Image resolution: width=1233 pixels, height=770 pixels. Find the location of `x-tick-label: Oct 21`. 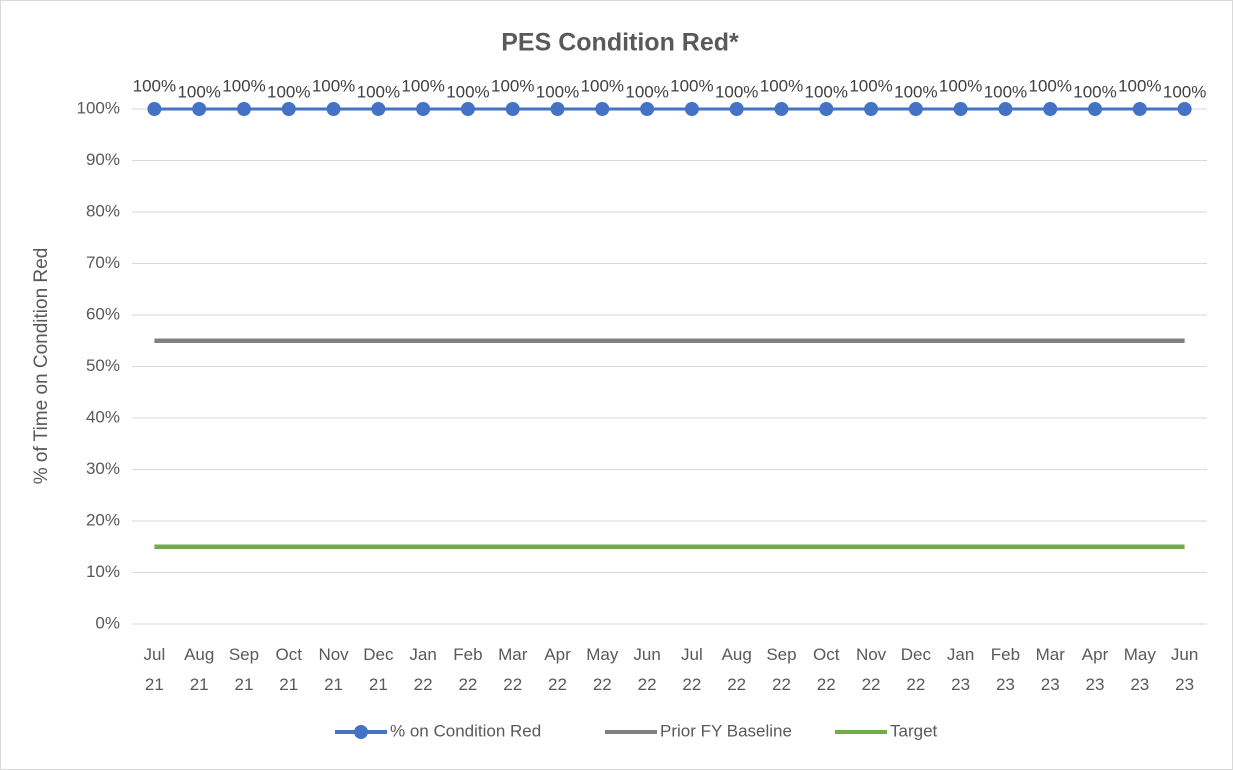

x-tick-label: Oct 21 is located at coordinates (289, 669).